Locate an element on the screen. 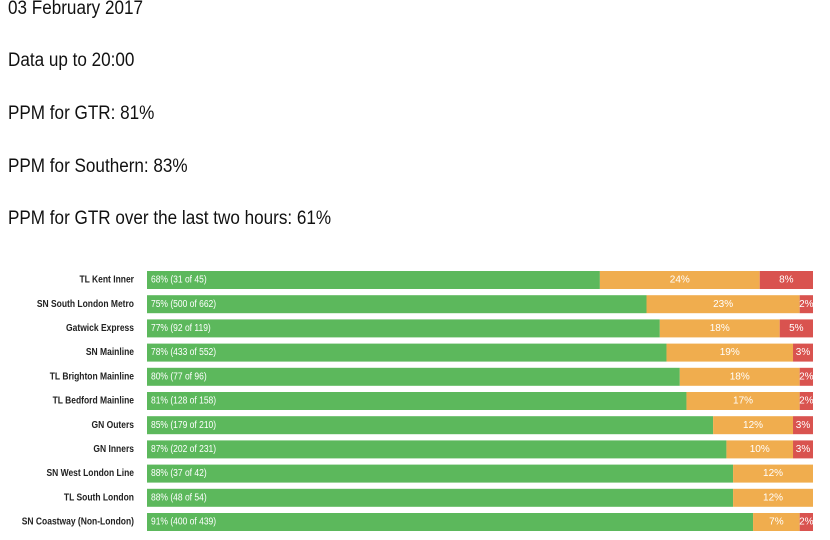 Image resolution: width=830 pixels, height=540 pixels. value-label: 85% (179 of 210) is located at coordinates (183, 424).